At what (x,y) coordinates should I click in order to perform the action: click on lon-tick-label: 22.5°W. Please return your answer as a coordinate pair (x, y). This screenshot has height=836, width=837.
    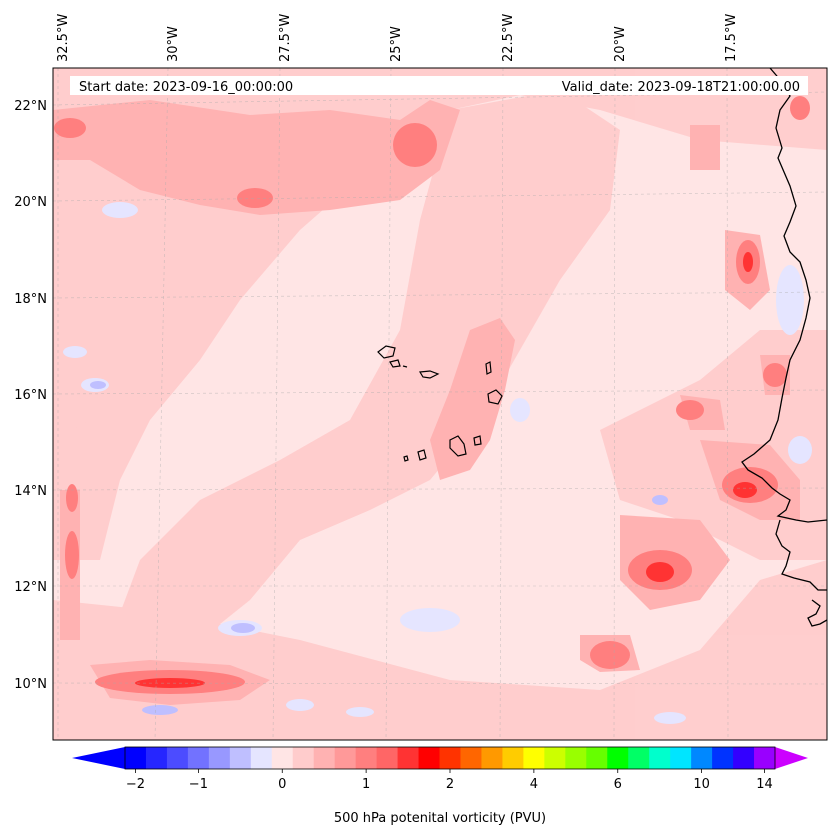
    Looking at the image, I should click on (508, 38).